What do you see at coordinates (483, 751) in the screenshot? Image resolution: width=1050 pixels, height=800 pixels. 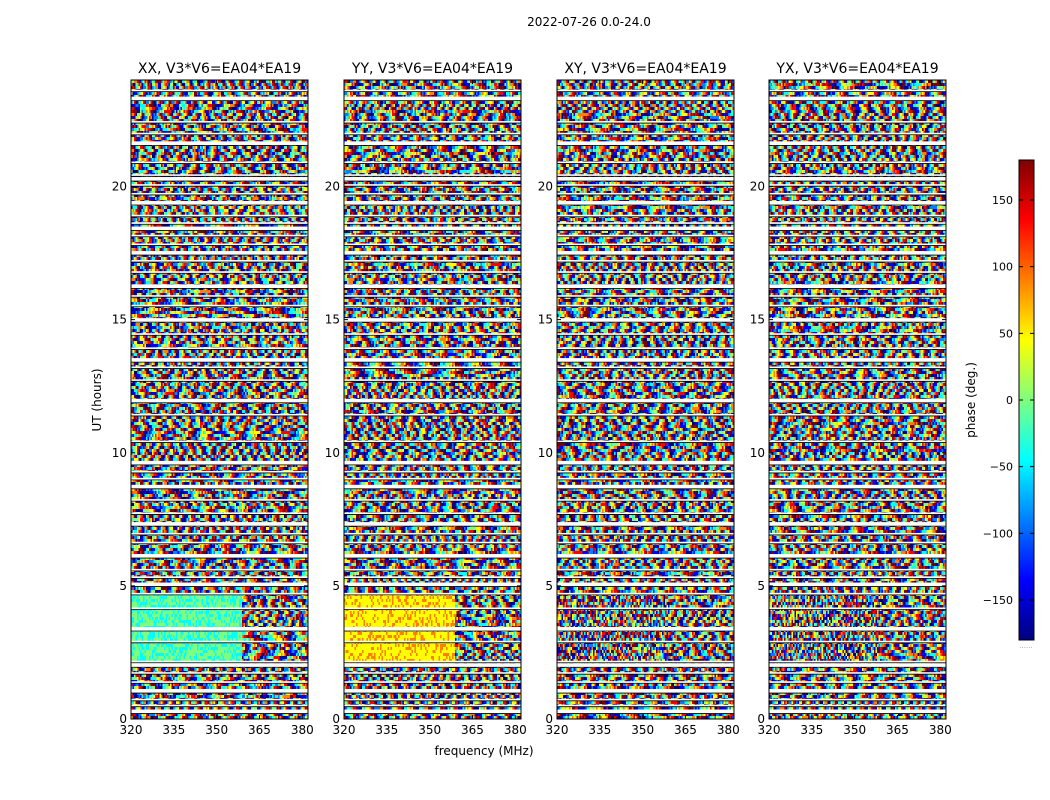 I see `x-axis-label: frequency (MHz)` at bounding box center [483, 751].